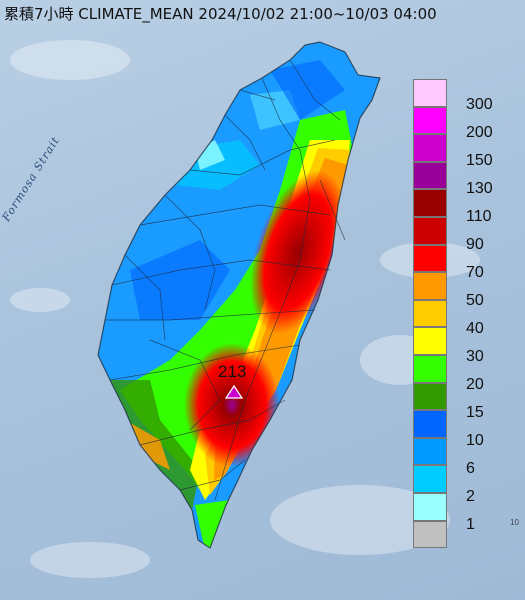 Image resolution: width=525 pixels, height=600 pixels. What do you see at coordinates (475, 384) in the screenshot?
I see `legend-label-20: 20` at bounding box center [475, 384].